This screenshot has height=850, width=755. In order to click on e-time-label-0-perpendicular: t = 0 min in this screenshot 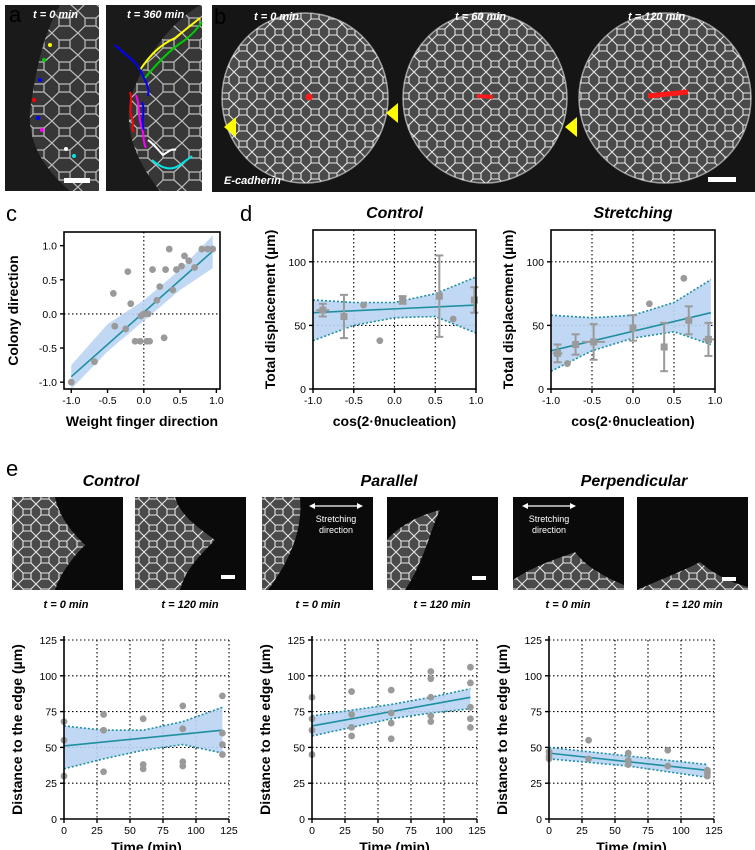, I will do `click(568, 605)`.